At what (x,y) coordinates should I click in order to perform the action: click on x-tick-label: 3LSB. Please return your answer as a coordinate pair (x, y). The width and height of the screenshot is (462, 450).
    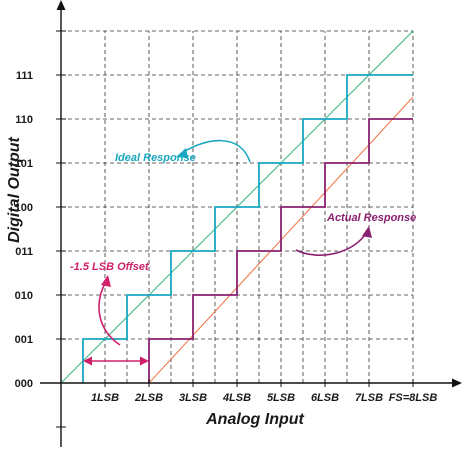
    Looking at the image, I should click on (193, 398).